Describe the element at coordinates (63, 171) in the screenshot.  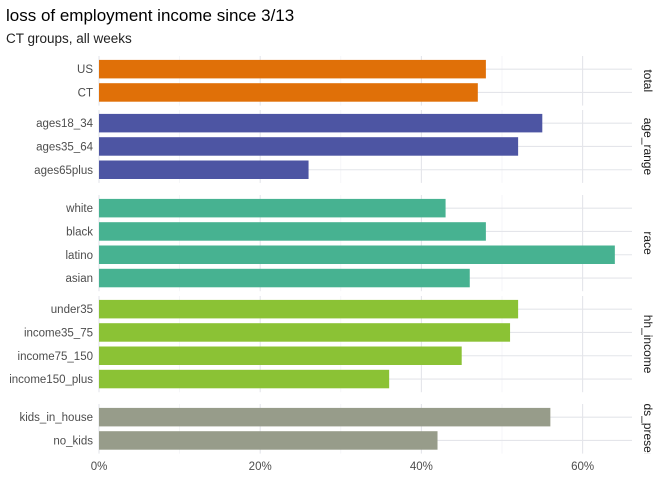
I see `category-label-ages65plus: ages65plus` at that location.